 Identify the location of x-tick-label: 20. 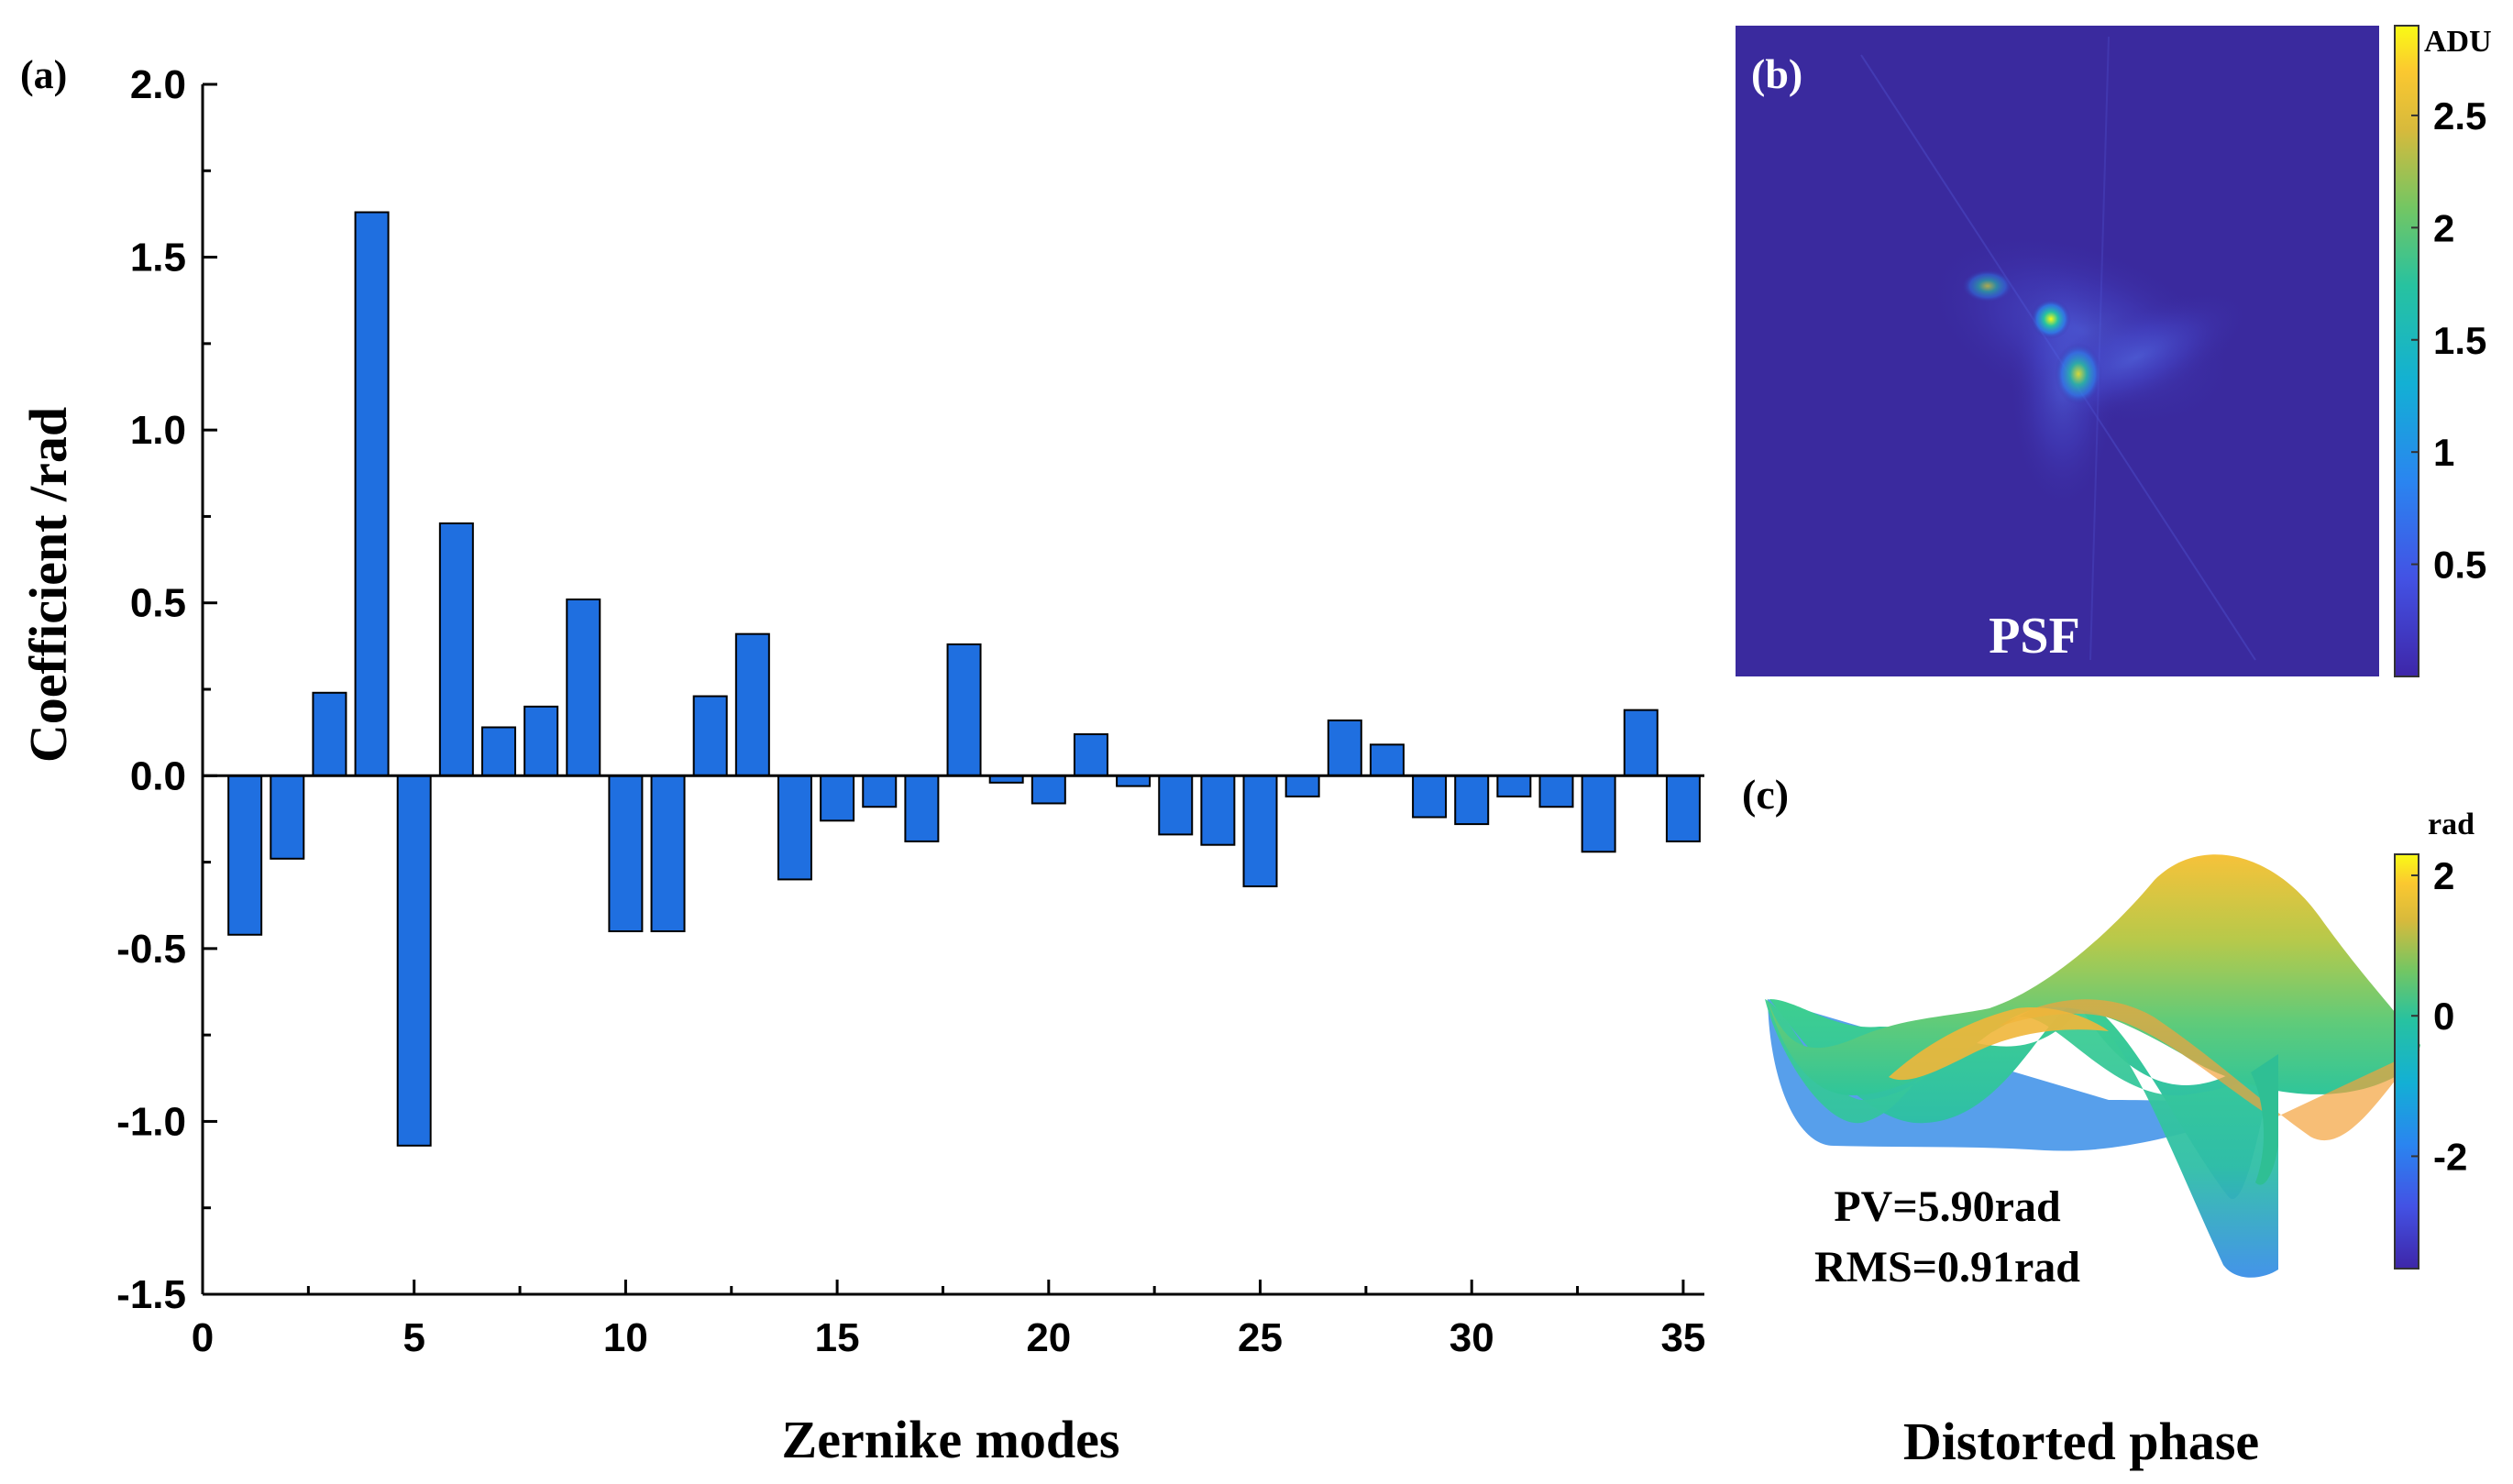
(1048, 1337).